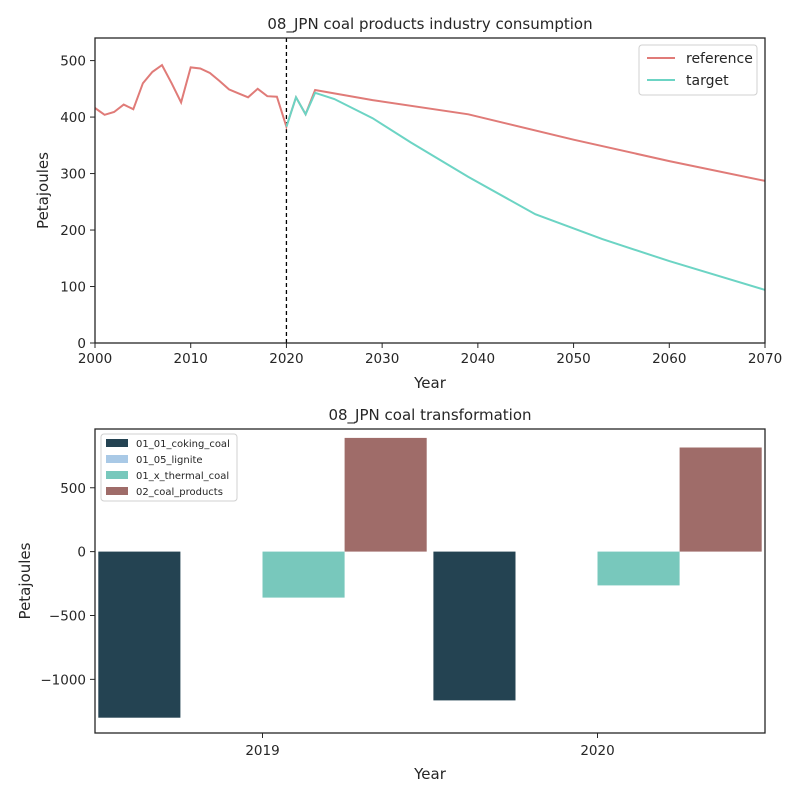  I want to click on x-tick-label: 2040, so click(478, 359).